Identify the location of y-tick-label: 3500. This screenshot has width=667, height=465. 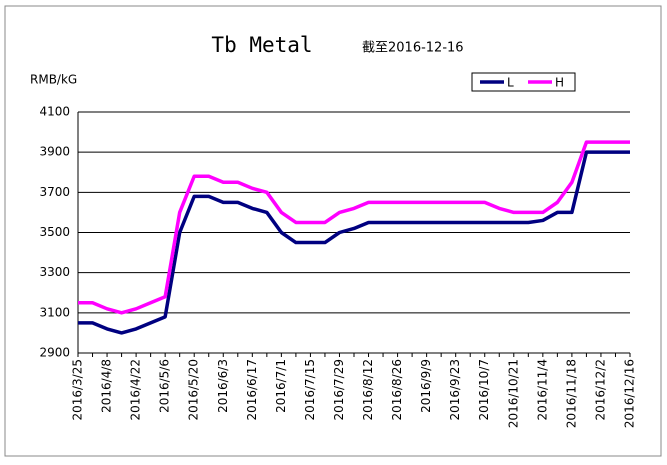
(54, 232).